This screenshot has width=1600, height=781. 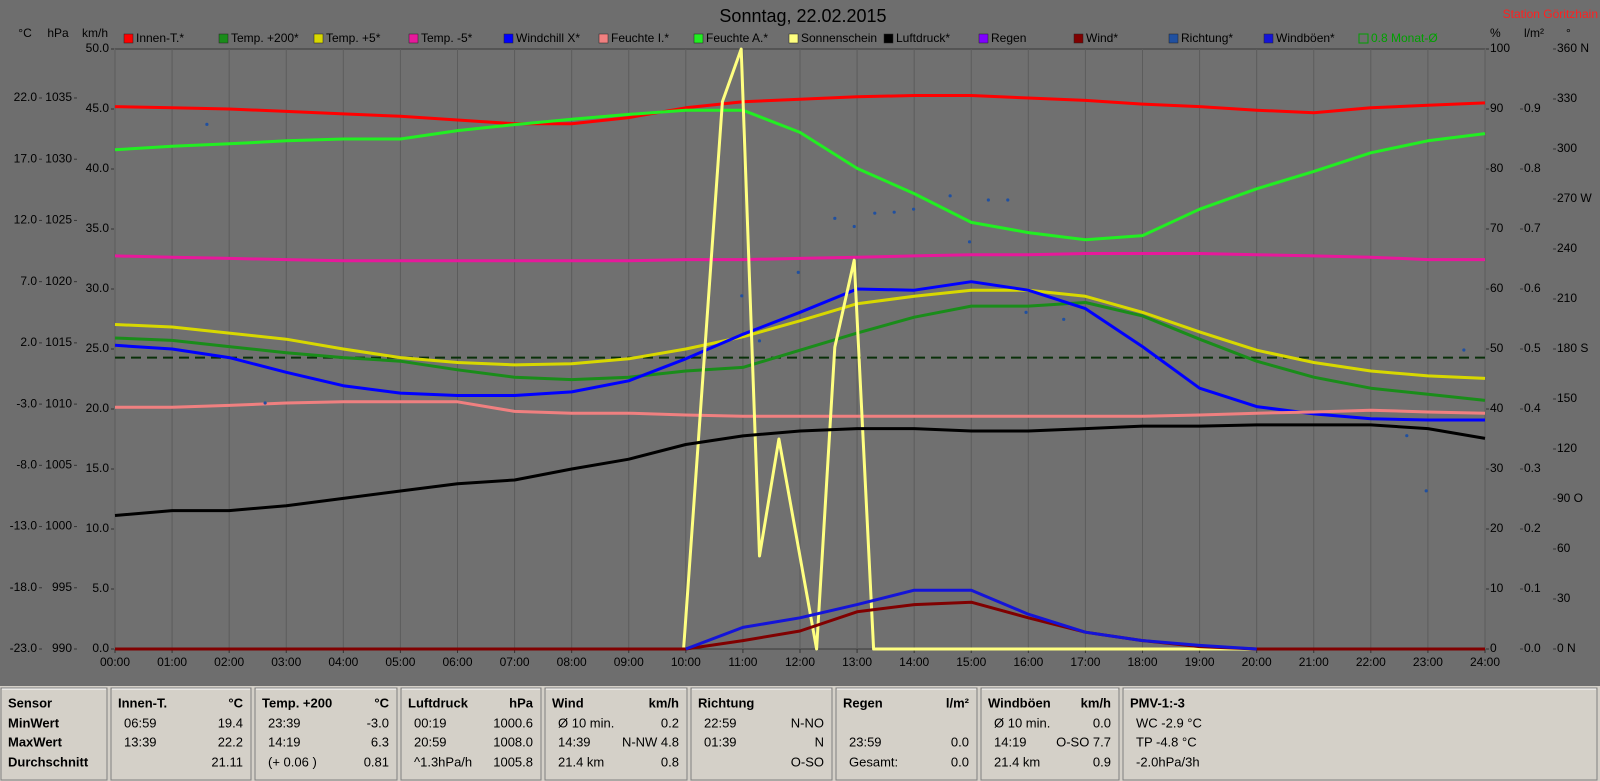 What do you see at coordinates (100, 588) in the screenshot?
I see `y-tick-label: 5.0` at bounding box center [100, 588].